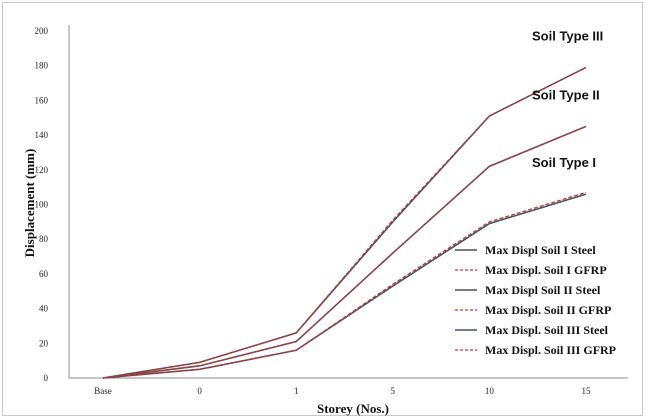 The height and width of the screenshot is (419, 646). Describe the element at coordinates (29, 203) in the screenshot. I see `y-axis-title: Displacement (mm)` at that location.